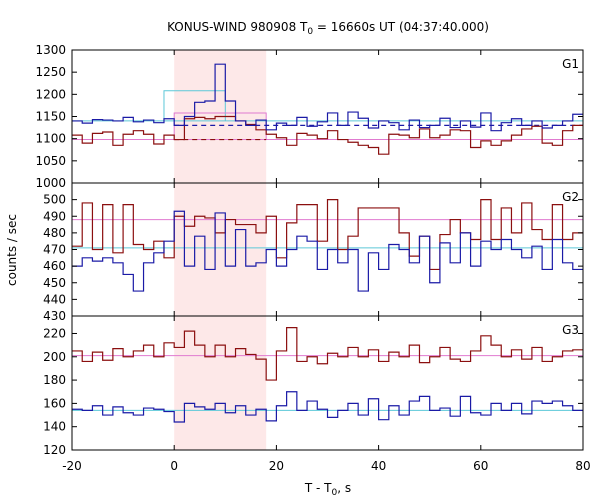 Image resolution: width=600 pixels, height=500 pixels. Describe the element at coordinates (480, 466) in the screenshot. I see `x-tick-label: 60` at that location.